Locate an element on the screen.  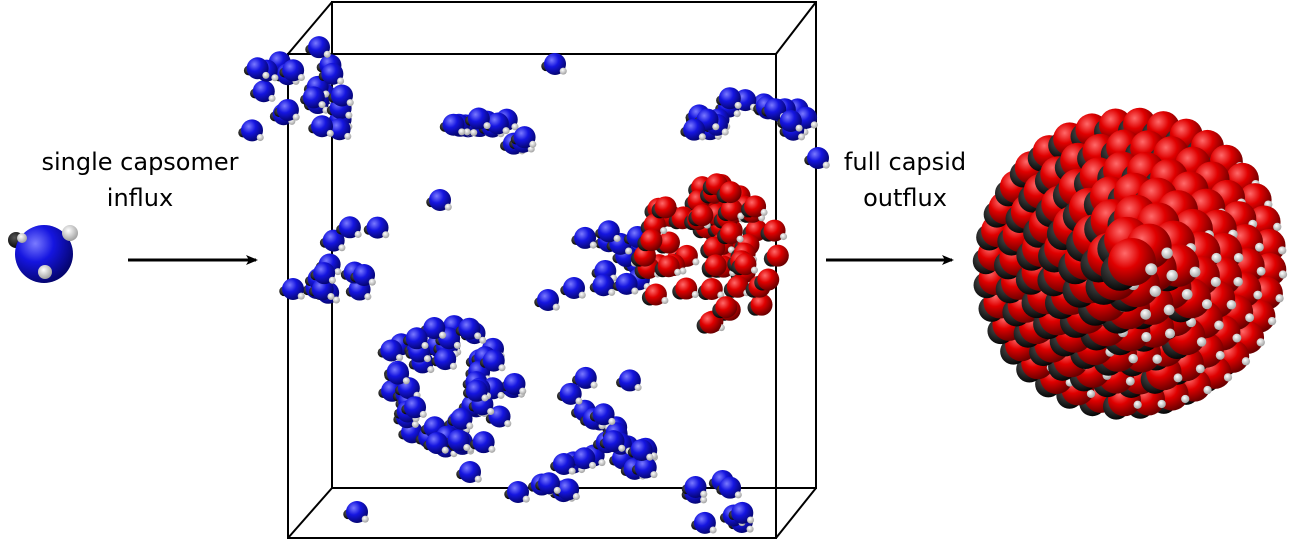
influx-label-line2: influx is located at coordinates (140, 198).